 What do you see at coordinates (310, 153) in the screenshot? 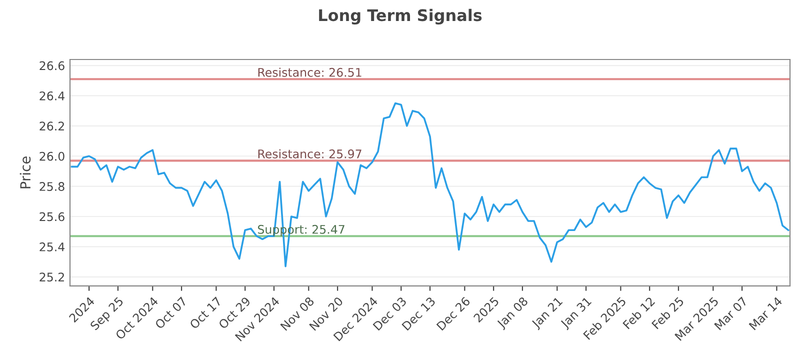
I see `ref-line-label: Resistance: 25.97` at bounding box center [310, 153].